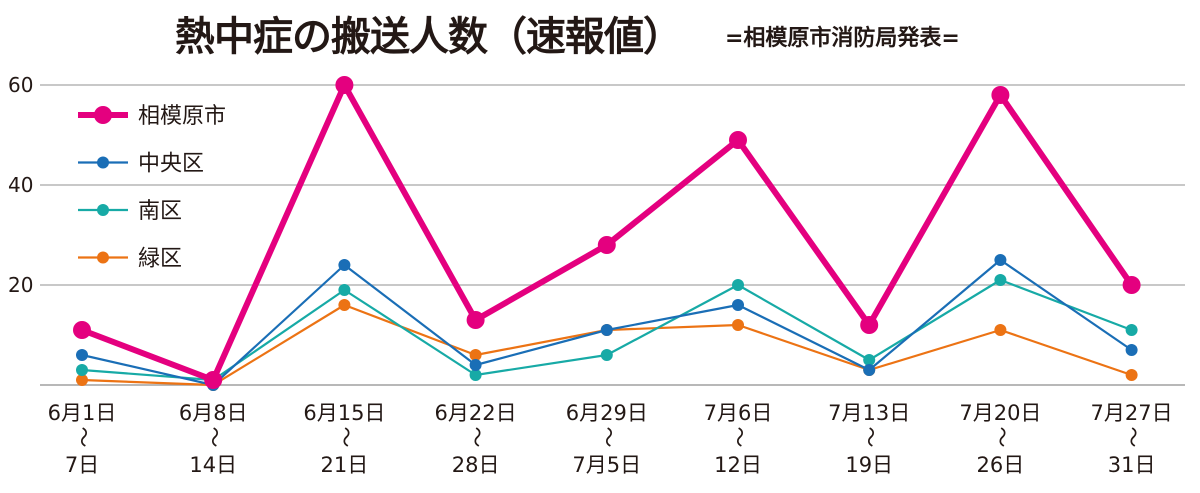 Image resolution: width=1200 pixels, height=493 pixels. Describe the element at coordinates (182, 116) in the screenshot. I see `legend-label: 相模原市` at that location.